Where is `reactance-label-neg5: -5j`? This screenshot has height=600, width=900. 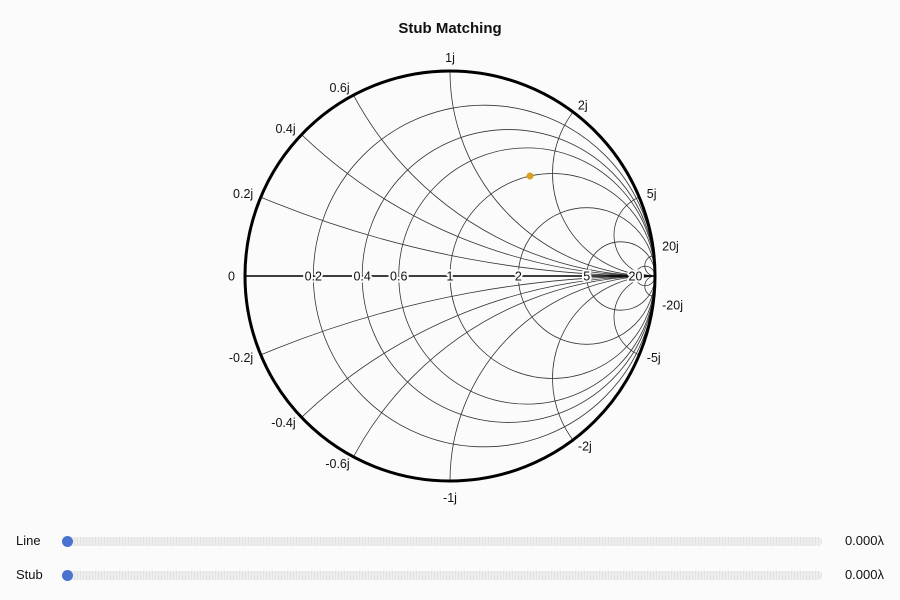 reactance-label-neg5: -5j is located at coordinates (654, 358).